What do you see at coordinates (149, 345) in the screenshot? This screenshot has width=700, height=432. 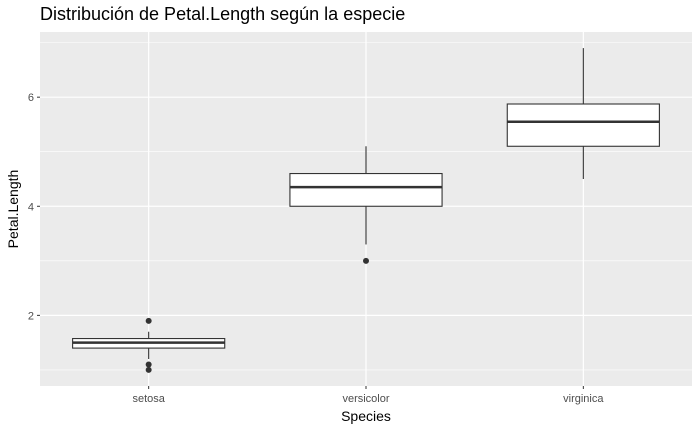 I see `box-setosa` at bounding box center [149, 345].